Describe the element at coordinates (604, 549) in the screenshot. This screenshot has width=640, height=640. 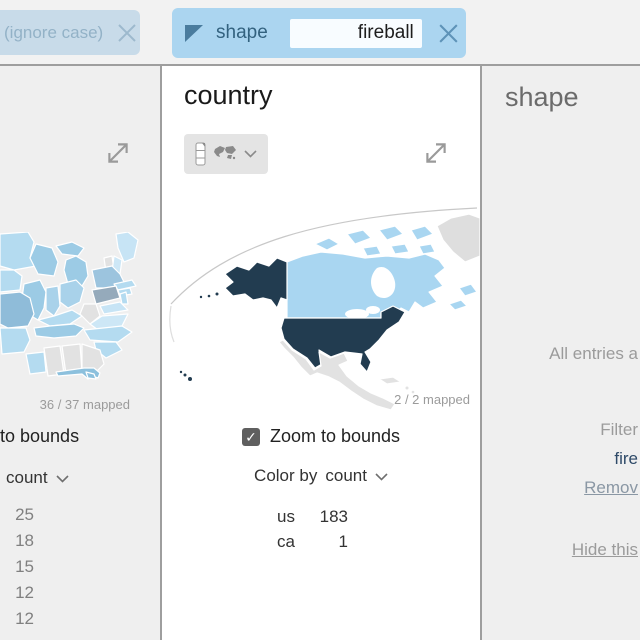
I see `hide-facet-link: Hide this` at that location.